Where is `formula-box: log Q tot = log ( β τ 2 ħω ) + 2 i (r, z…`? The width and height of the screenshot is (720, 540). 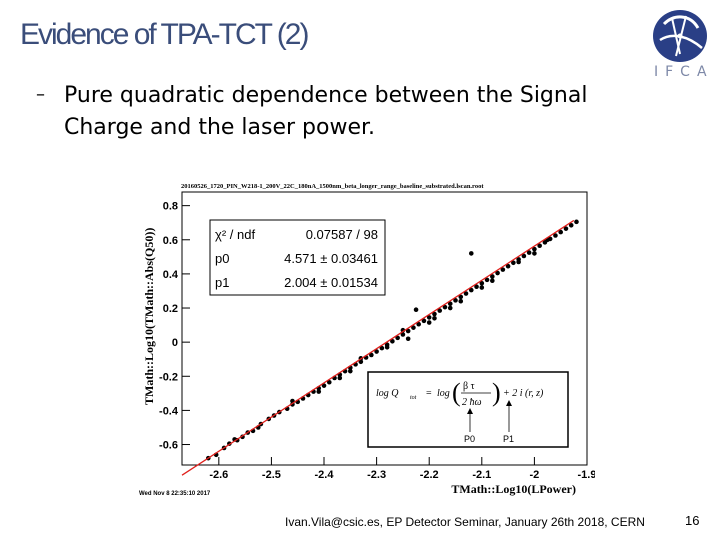
formula-box: log Q tot = log ( β τ 2 ħω ) + 2 i (r, z… is located at coordinates (468, 409).